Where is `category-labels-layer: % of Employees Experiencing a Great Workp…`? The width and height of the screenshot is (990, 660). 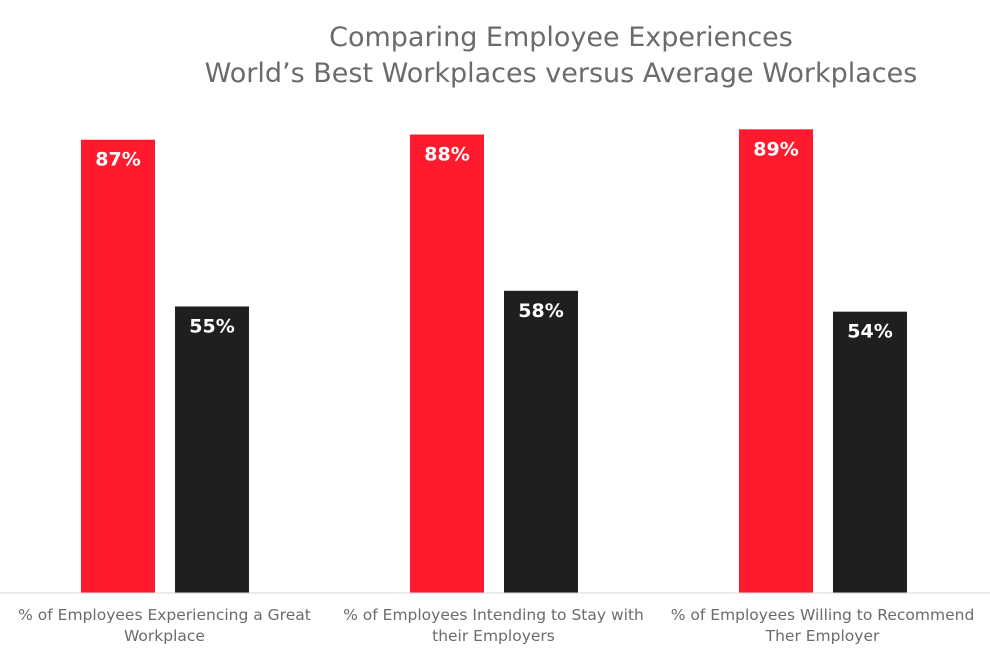
category-labels-layer: % of Employees Experiencing a Great Workp… is located at coordinates (496, 625).